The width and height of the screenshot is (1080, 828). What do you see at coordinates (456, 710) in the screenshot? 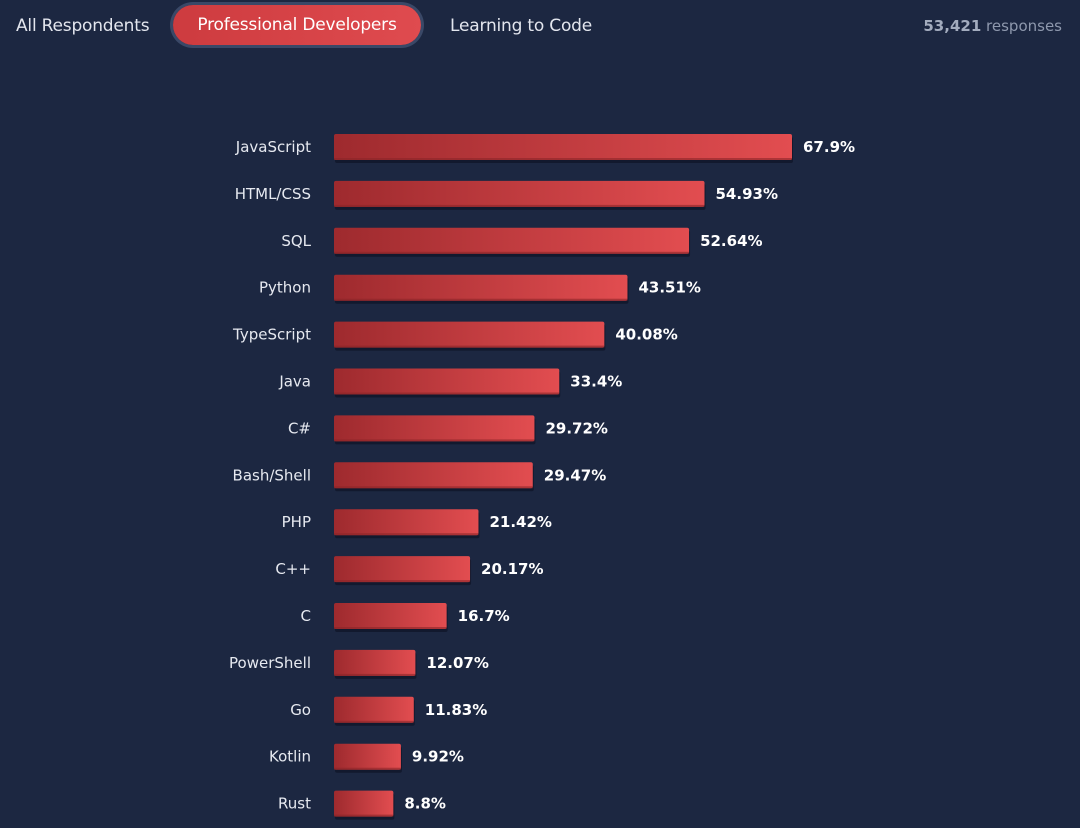
I see `value-label: 11.83%` at bounding box center [456, 710].